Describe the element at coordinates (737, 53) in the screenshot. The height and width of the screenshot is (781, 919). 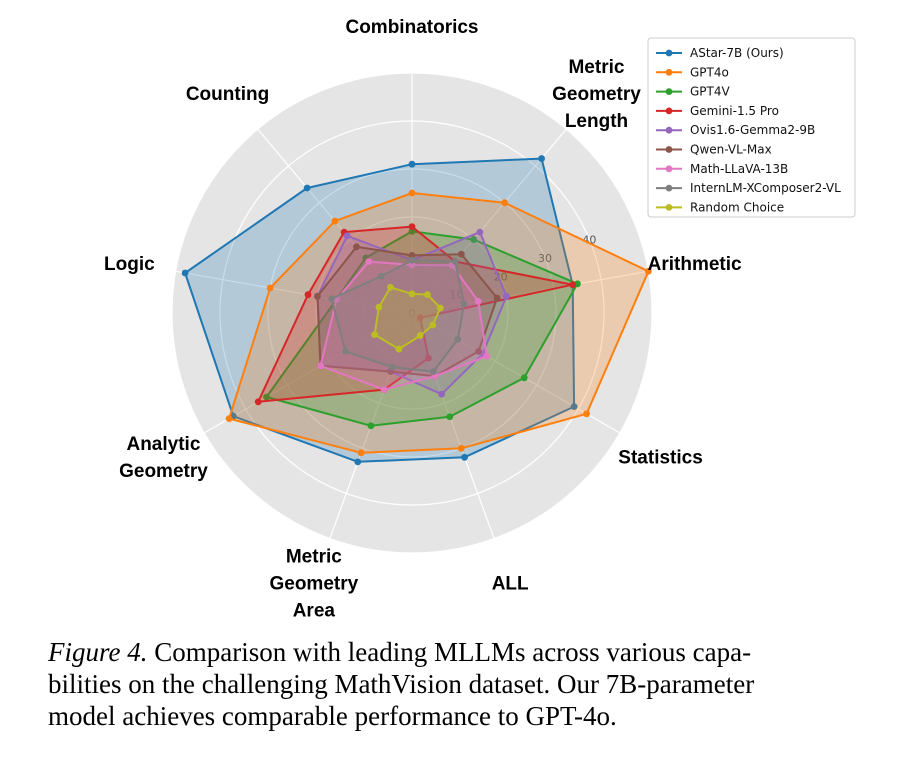
I see `legend-label: AStar-7B (Ours)` at that location.